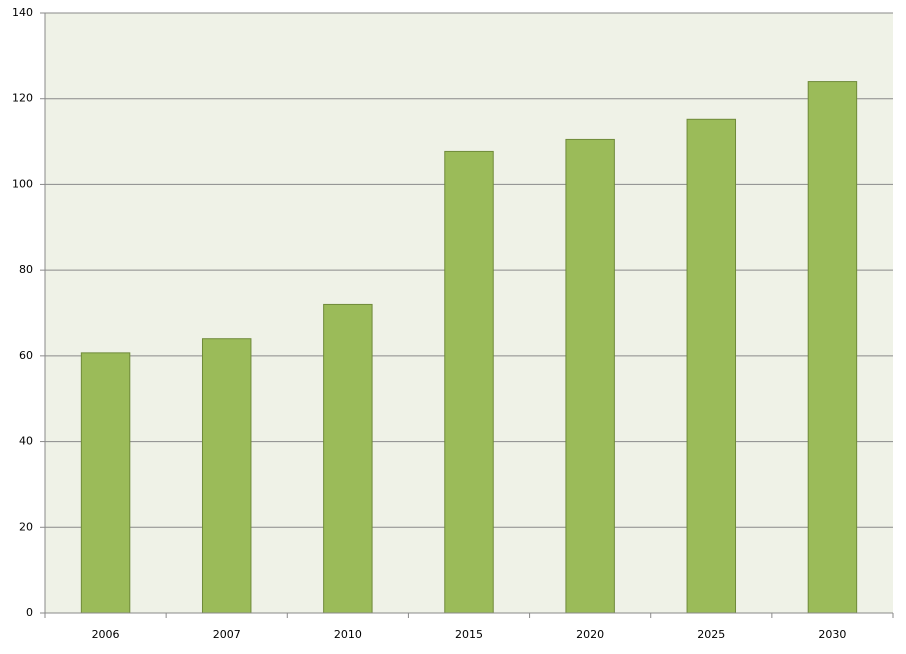 The width and height of the screenshot is (906, 654). Describe the element at coordinates (26, 526) in the screenshot. I see `y-tick-label: 20` at that location.